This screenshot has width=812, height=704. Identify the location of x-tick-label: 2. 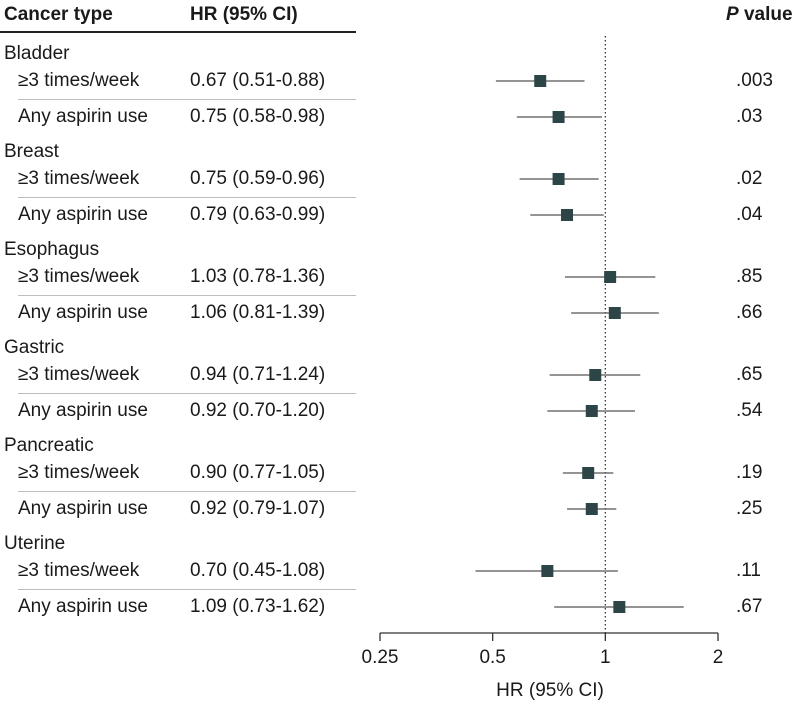
(718, 657).